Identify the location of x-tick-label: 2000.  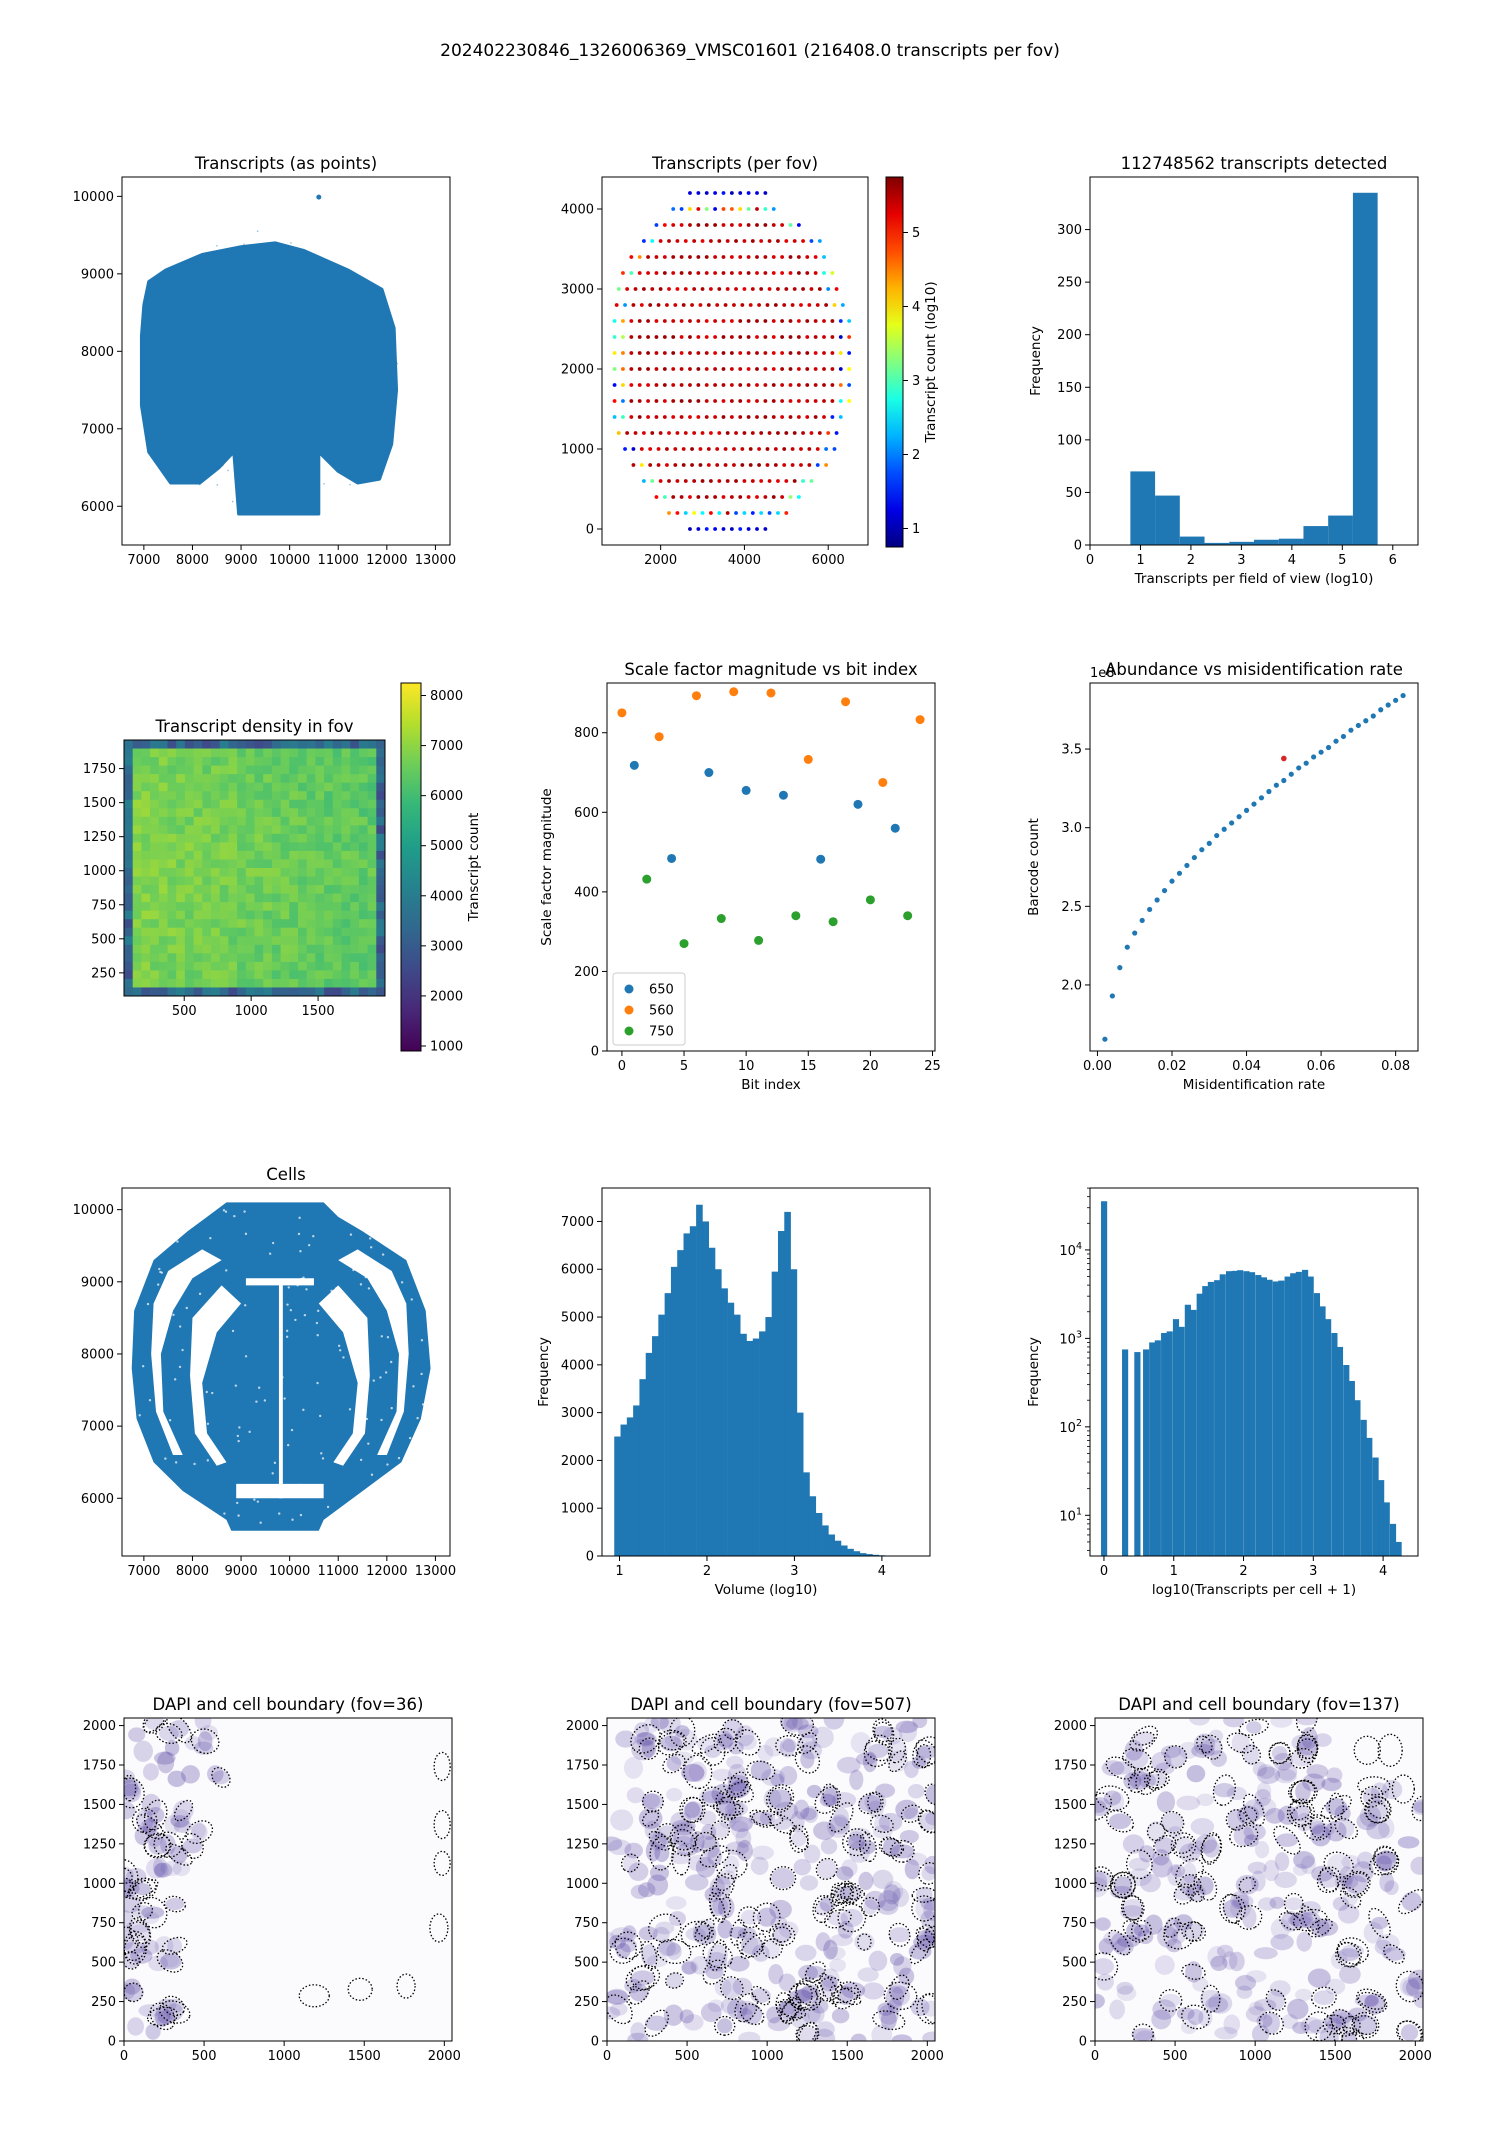
(444, 2056).